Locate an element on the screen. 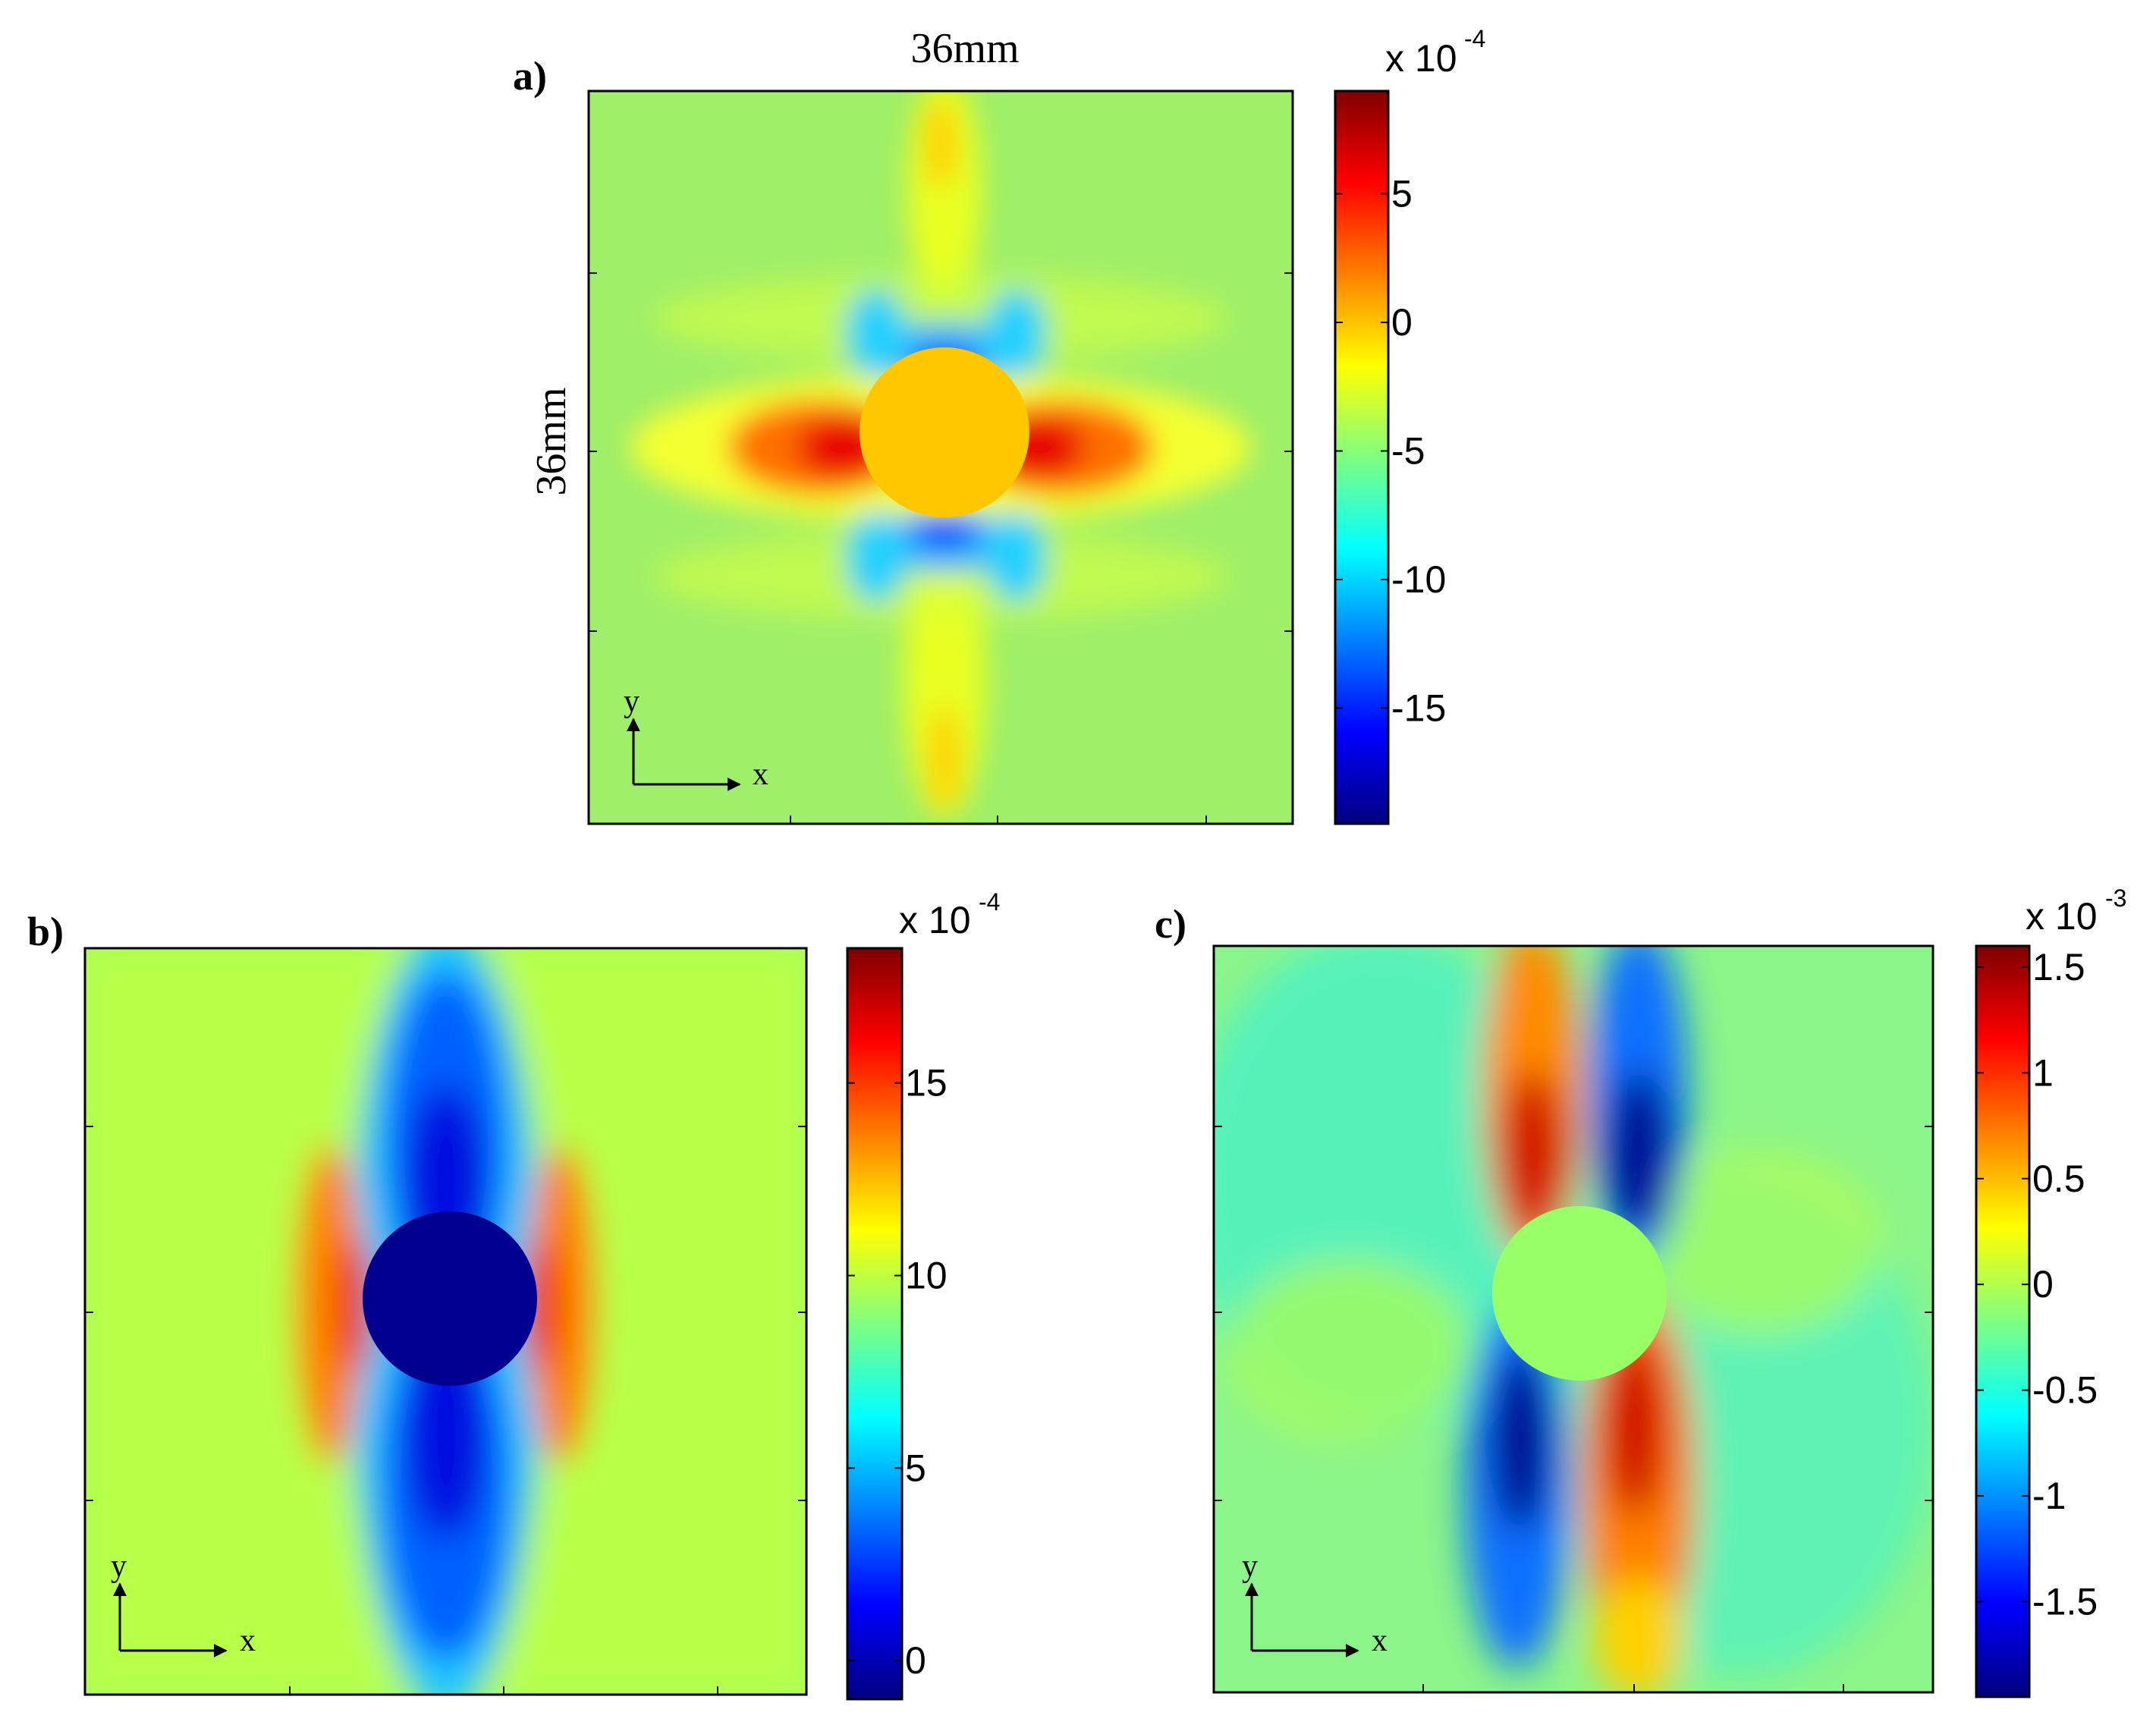 Image resolution: width=2156 pixels, height=1728 pixels. panel-c-ticks is located at coordinates (1573, 1409).